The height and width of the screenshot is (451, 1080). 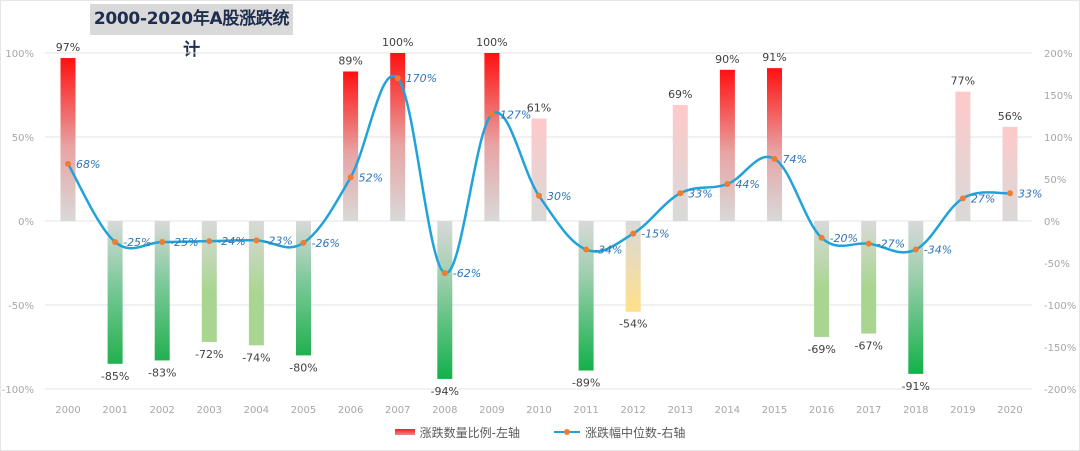 What do you see at coordinates (680, 410) in the screenshot?
I see `x-axis-tick: 2013` at bounding box center [680, 410].